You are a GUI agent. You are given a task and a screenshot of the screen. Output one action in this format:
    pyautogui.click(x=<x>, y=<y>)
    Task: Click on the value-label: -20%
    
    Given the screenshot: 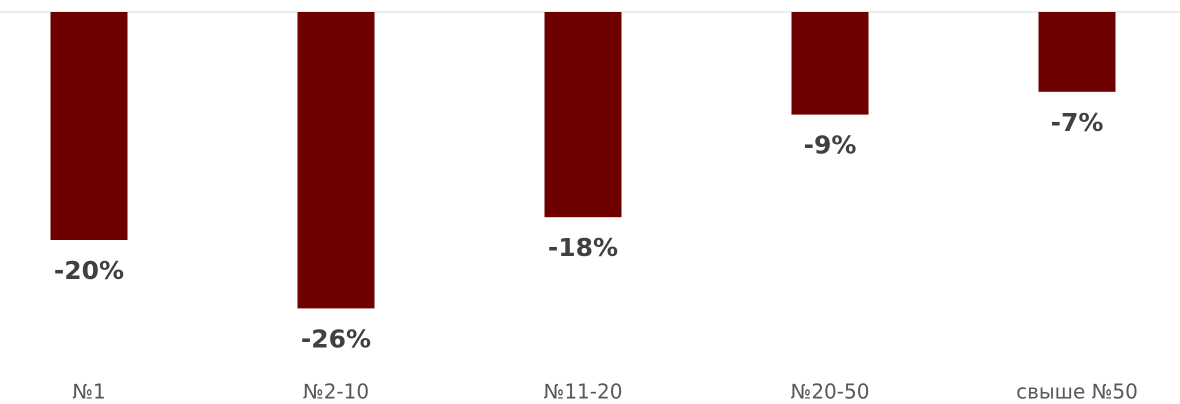 What is the action you would take?
    pyautogui.click(x=89, y=270)
    